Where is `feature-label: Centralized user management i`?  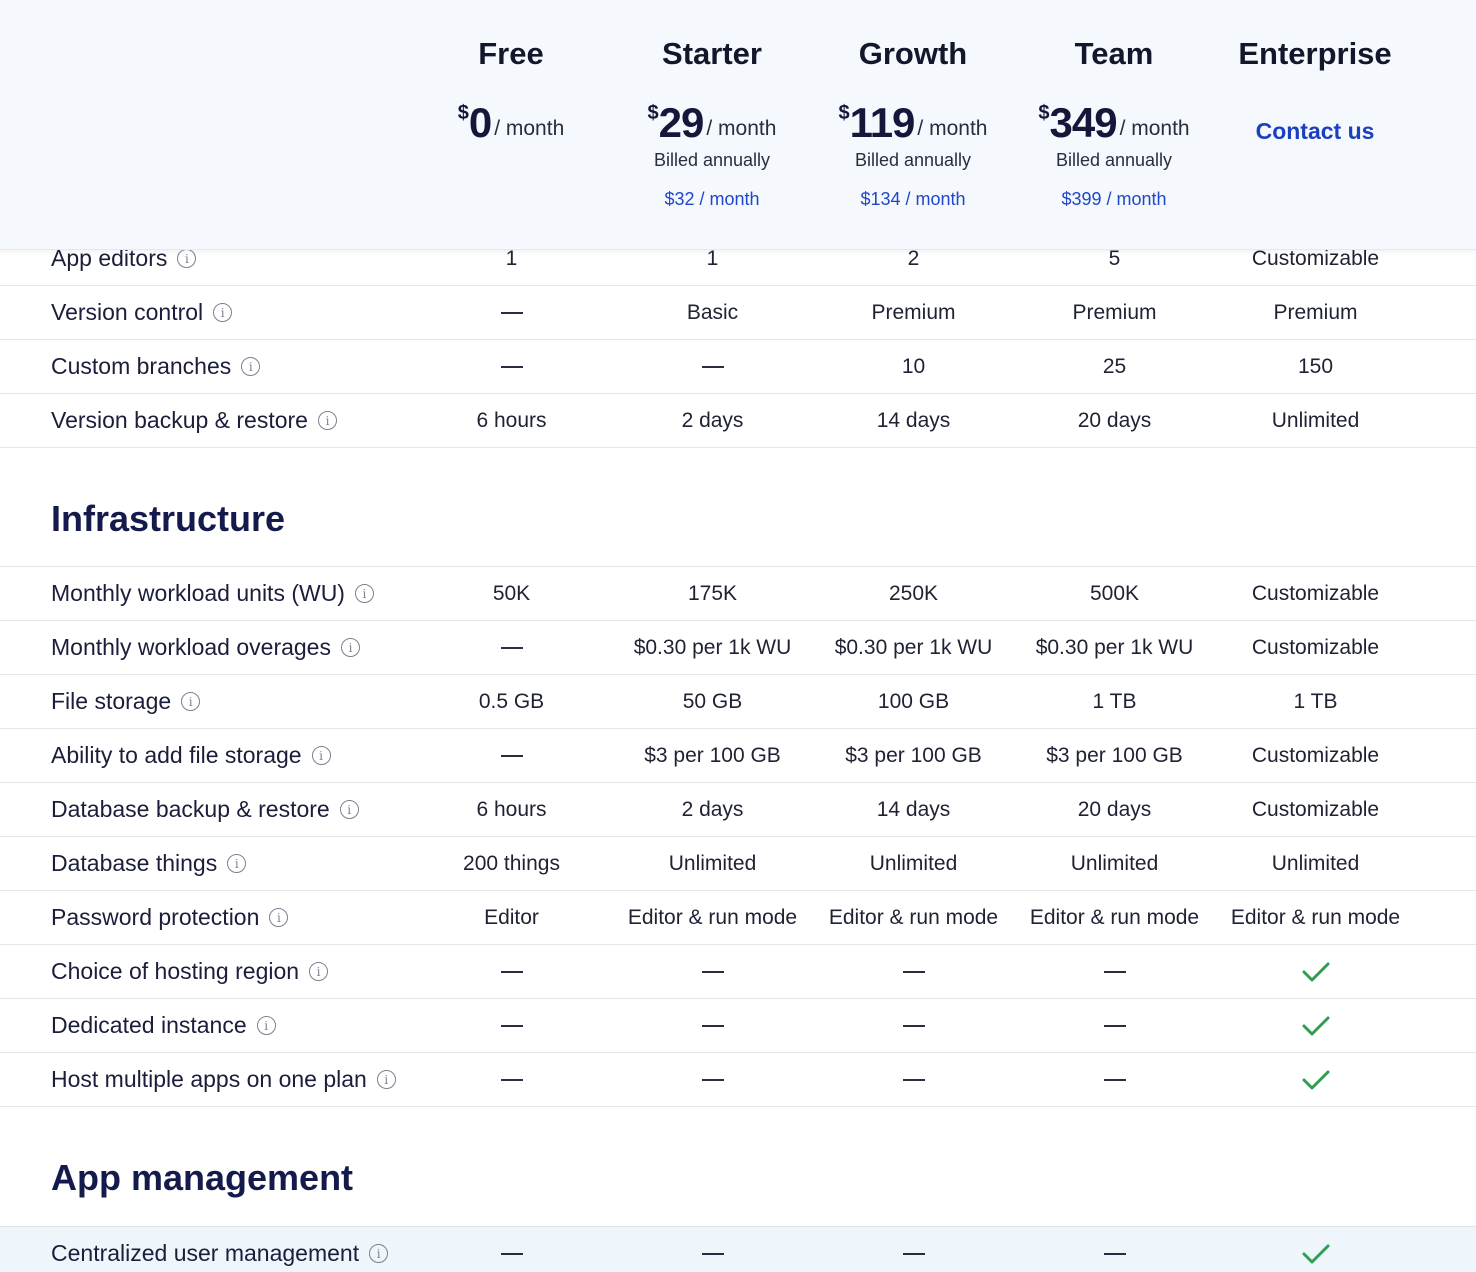 feature-label: Centralized user management i is located at coordinates (220, 1249).